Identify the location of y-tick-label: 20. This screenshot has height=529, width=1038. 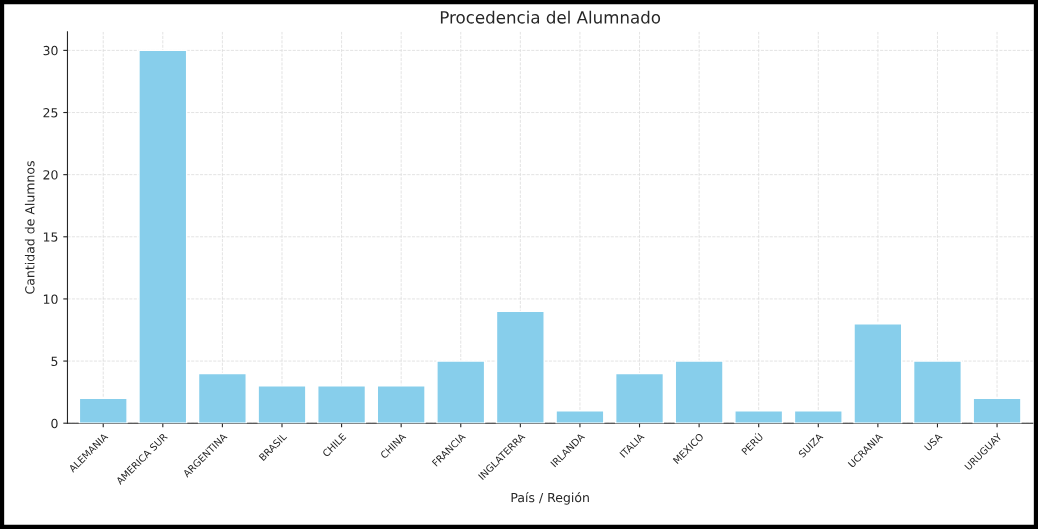
(50, 175).